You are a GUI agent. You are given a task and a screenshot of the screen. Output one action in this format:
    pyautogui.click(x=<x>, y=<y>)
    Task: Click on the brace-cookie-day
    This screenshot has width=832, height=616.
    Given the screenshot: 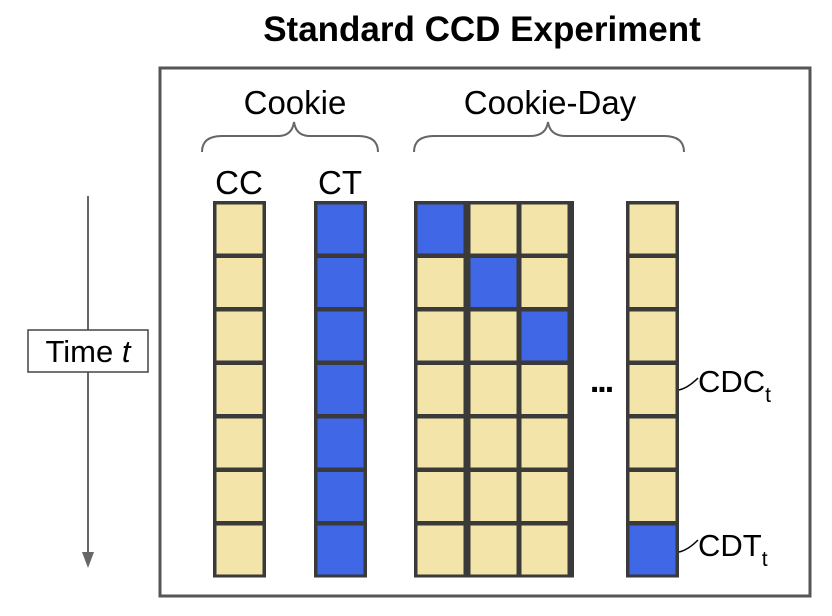 What is the action you would take?
    pyautogui.click(x=549, y=137)
    